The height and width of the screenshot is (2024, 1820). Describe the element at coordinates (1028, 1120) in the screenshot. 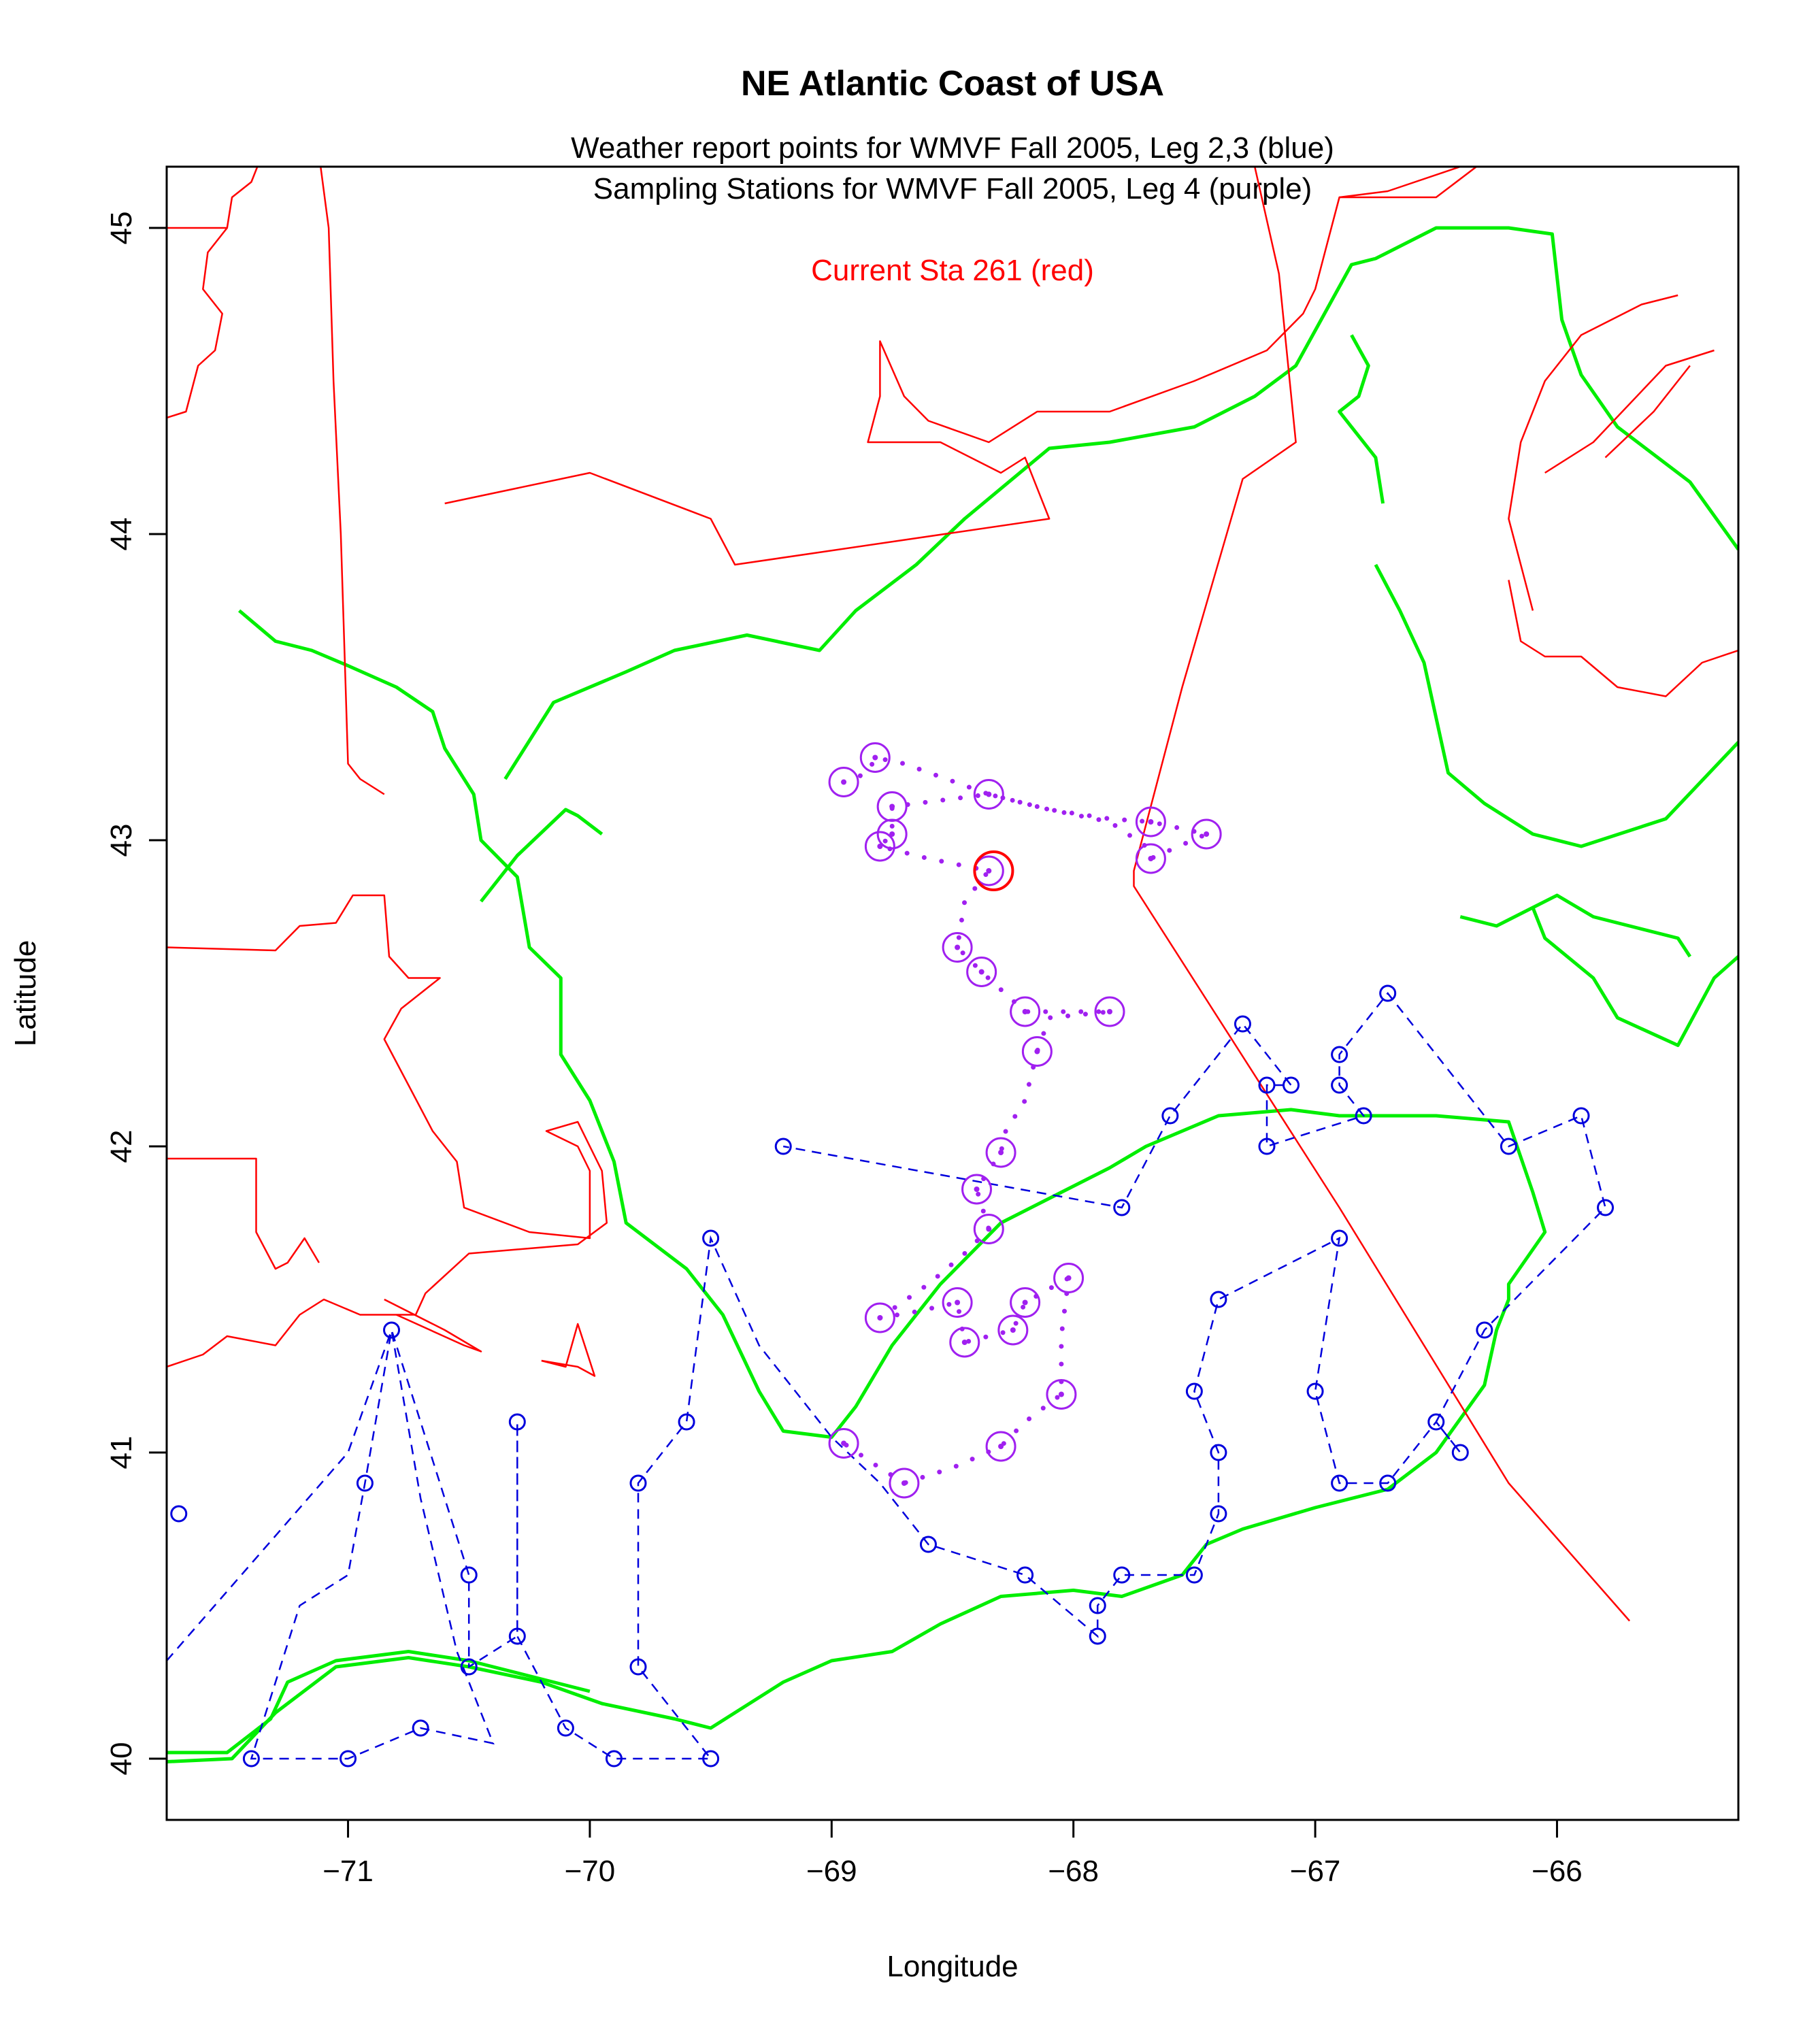

I see `sampling-track-dots` at that location.